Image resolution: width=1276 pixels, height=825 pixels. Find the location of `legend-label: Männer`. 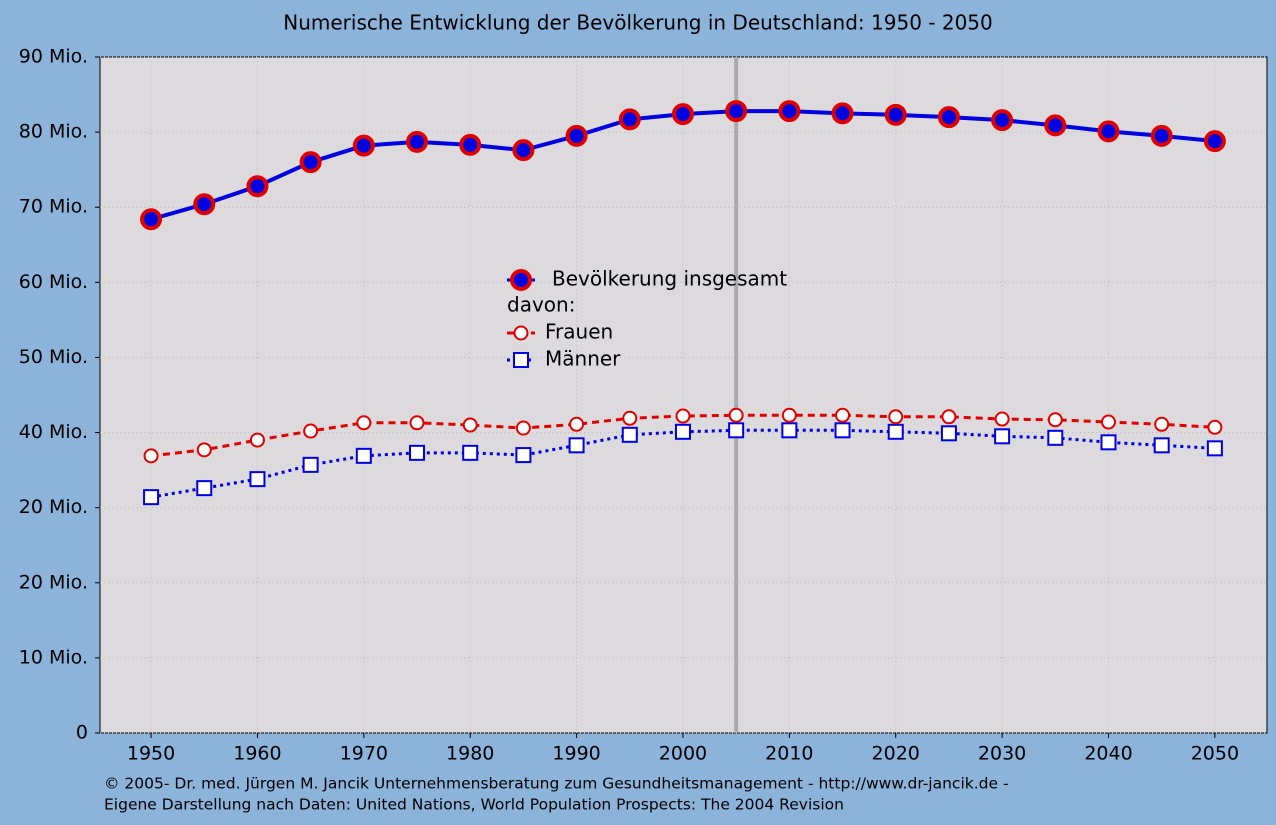

legend-label: Männer is located at coordinates (583, 359).